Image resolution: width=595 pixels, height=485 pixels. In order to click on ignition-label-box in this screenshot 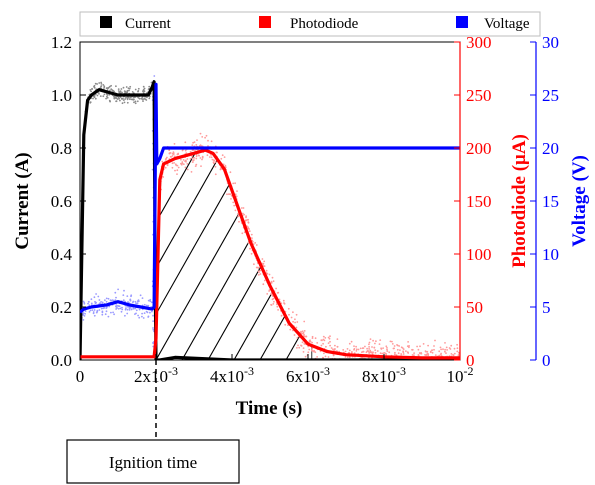, I will do `click(153, 461)`.